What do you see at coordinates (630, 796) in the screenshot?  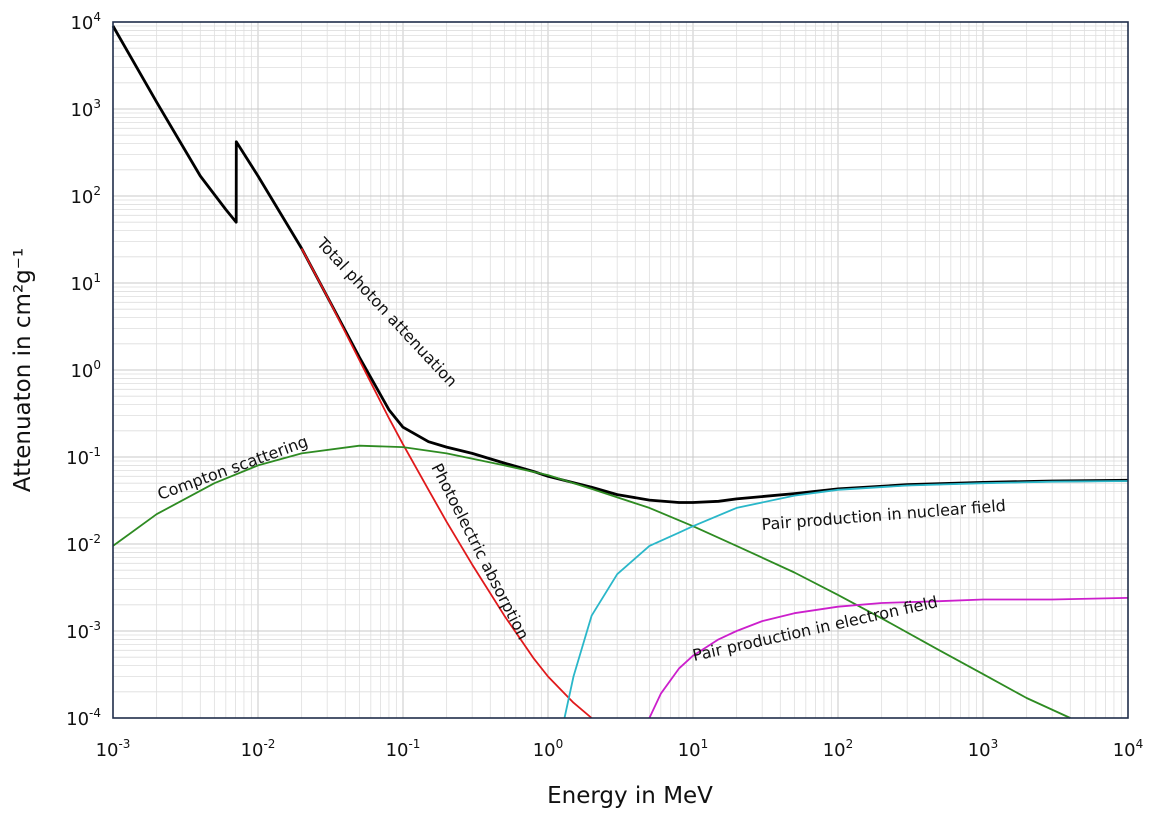 I see `x-axis-title: Energy in MeV` at bounding box center [630, 796].